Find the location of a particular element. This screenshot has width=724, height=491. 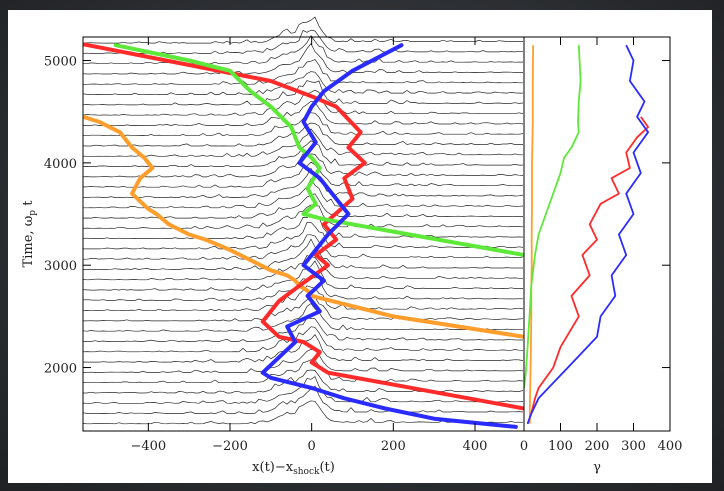

y-label-main: Time, ω is located at coordinates (28, 242).